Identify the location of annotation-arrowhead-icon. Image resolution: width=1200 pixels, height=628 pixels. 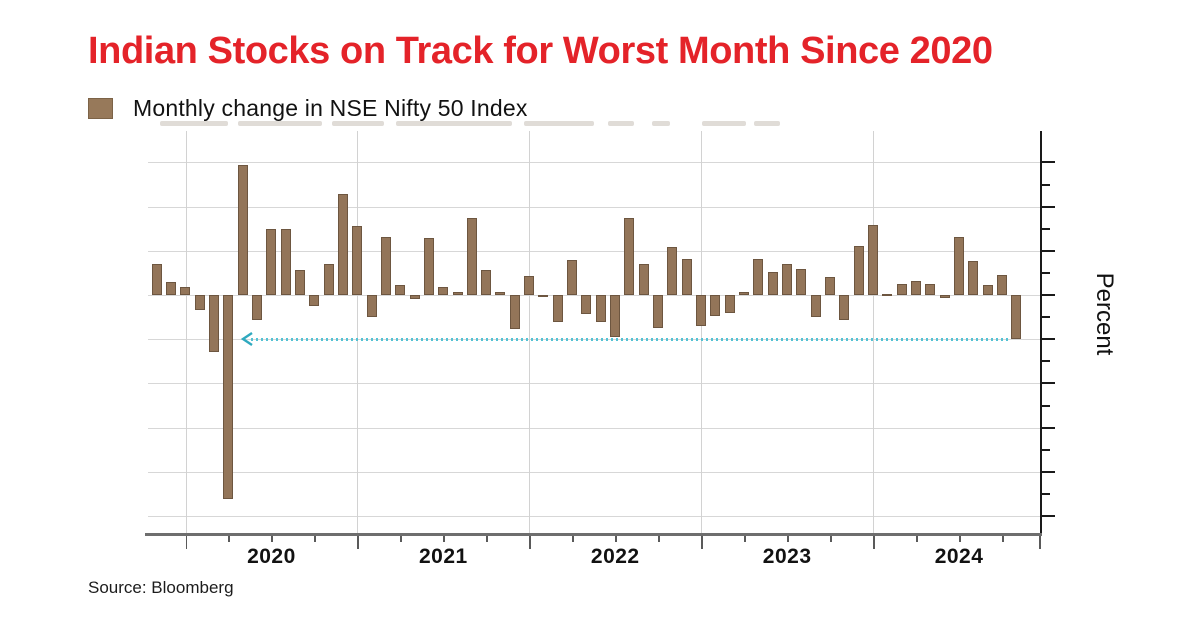
(246, 339).